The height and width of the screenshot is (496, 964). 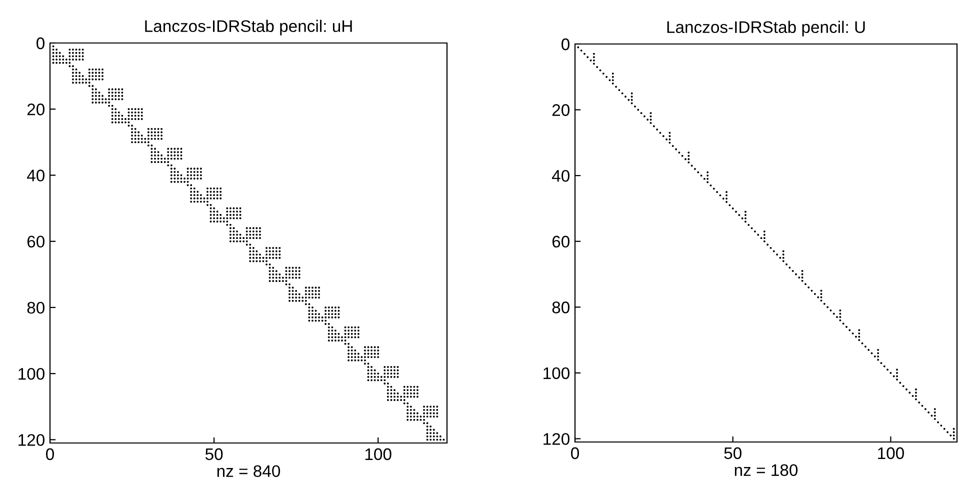 What do you see at coordinates (248, 28) in the screenshot?
I see `chart-title: Lanczos-IDRStab pencil: uH` at bounding box center [248, 28].